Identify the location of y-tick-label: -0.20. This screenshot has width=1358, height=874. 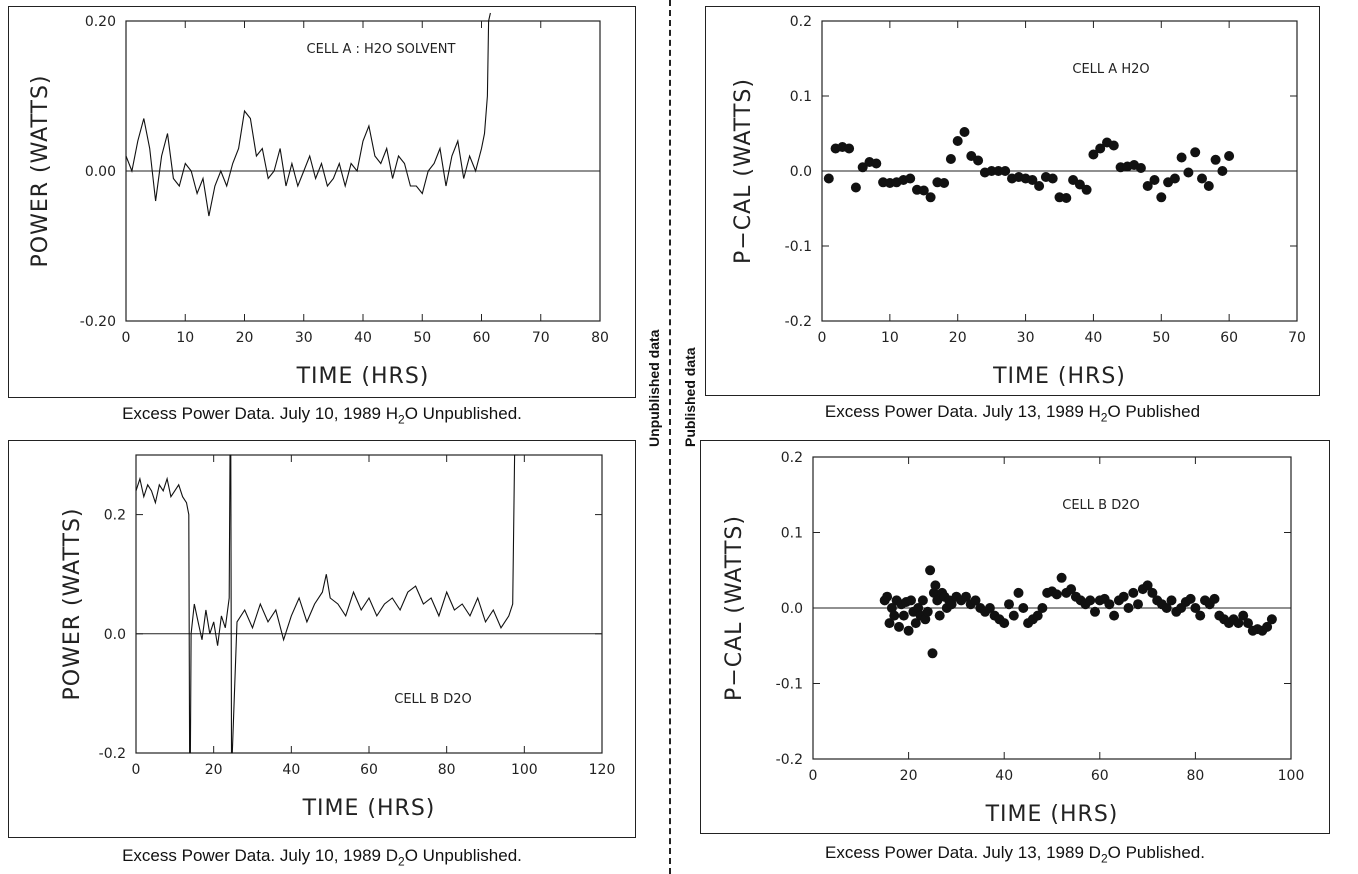
(98, 322).